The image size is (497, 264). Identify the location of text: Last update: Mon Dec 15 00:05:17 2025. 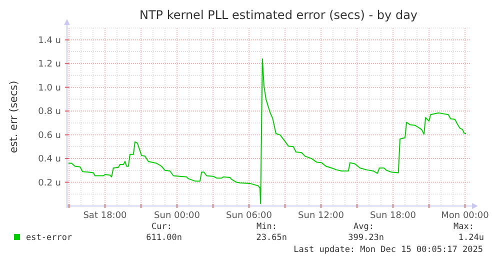
(388, 250).